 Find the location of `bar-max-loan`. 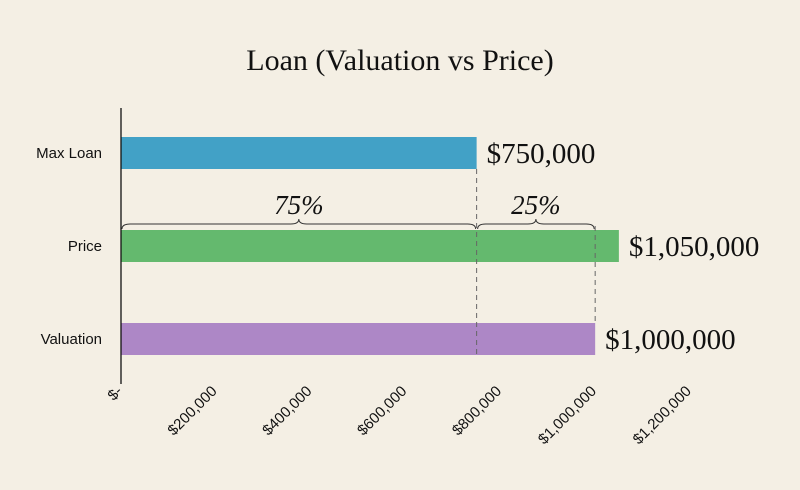

bar-max-loan is located at coordinates (299, 153).